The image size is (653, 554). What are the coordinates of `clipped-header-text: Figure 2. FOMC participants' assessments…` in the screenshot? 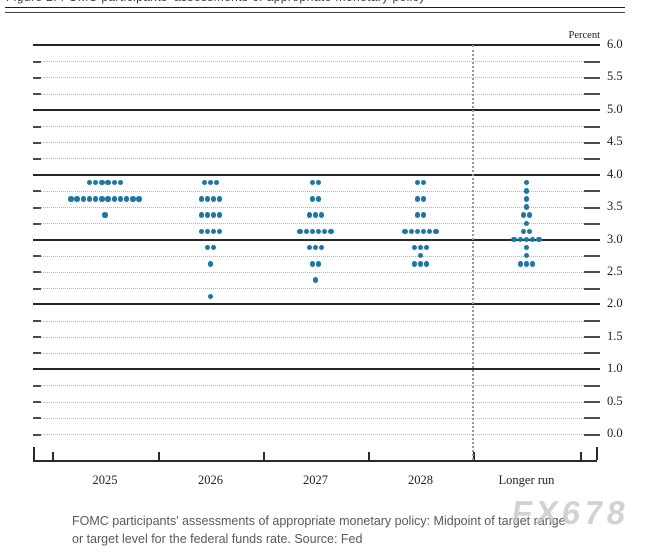 It's located at (316, 2).